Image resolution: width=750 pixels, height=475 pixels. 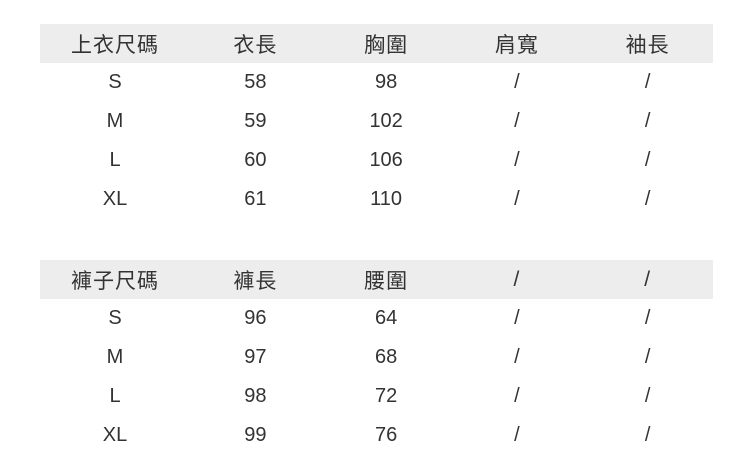 What do you see at coordinates (255, 435) in the screenshot?
I see `table-cell: 99` at bounding box center [255, 435].